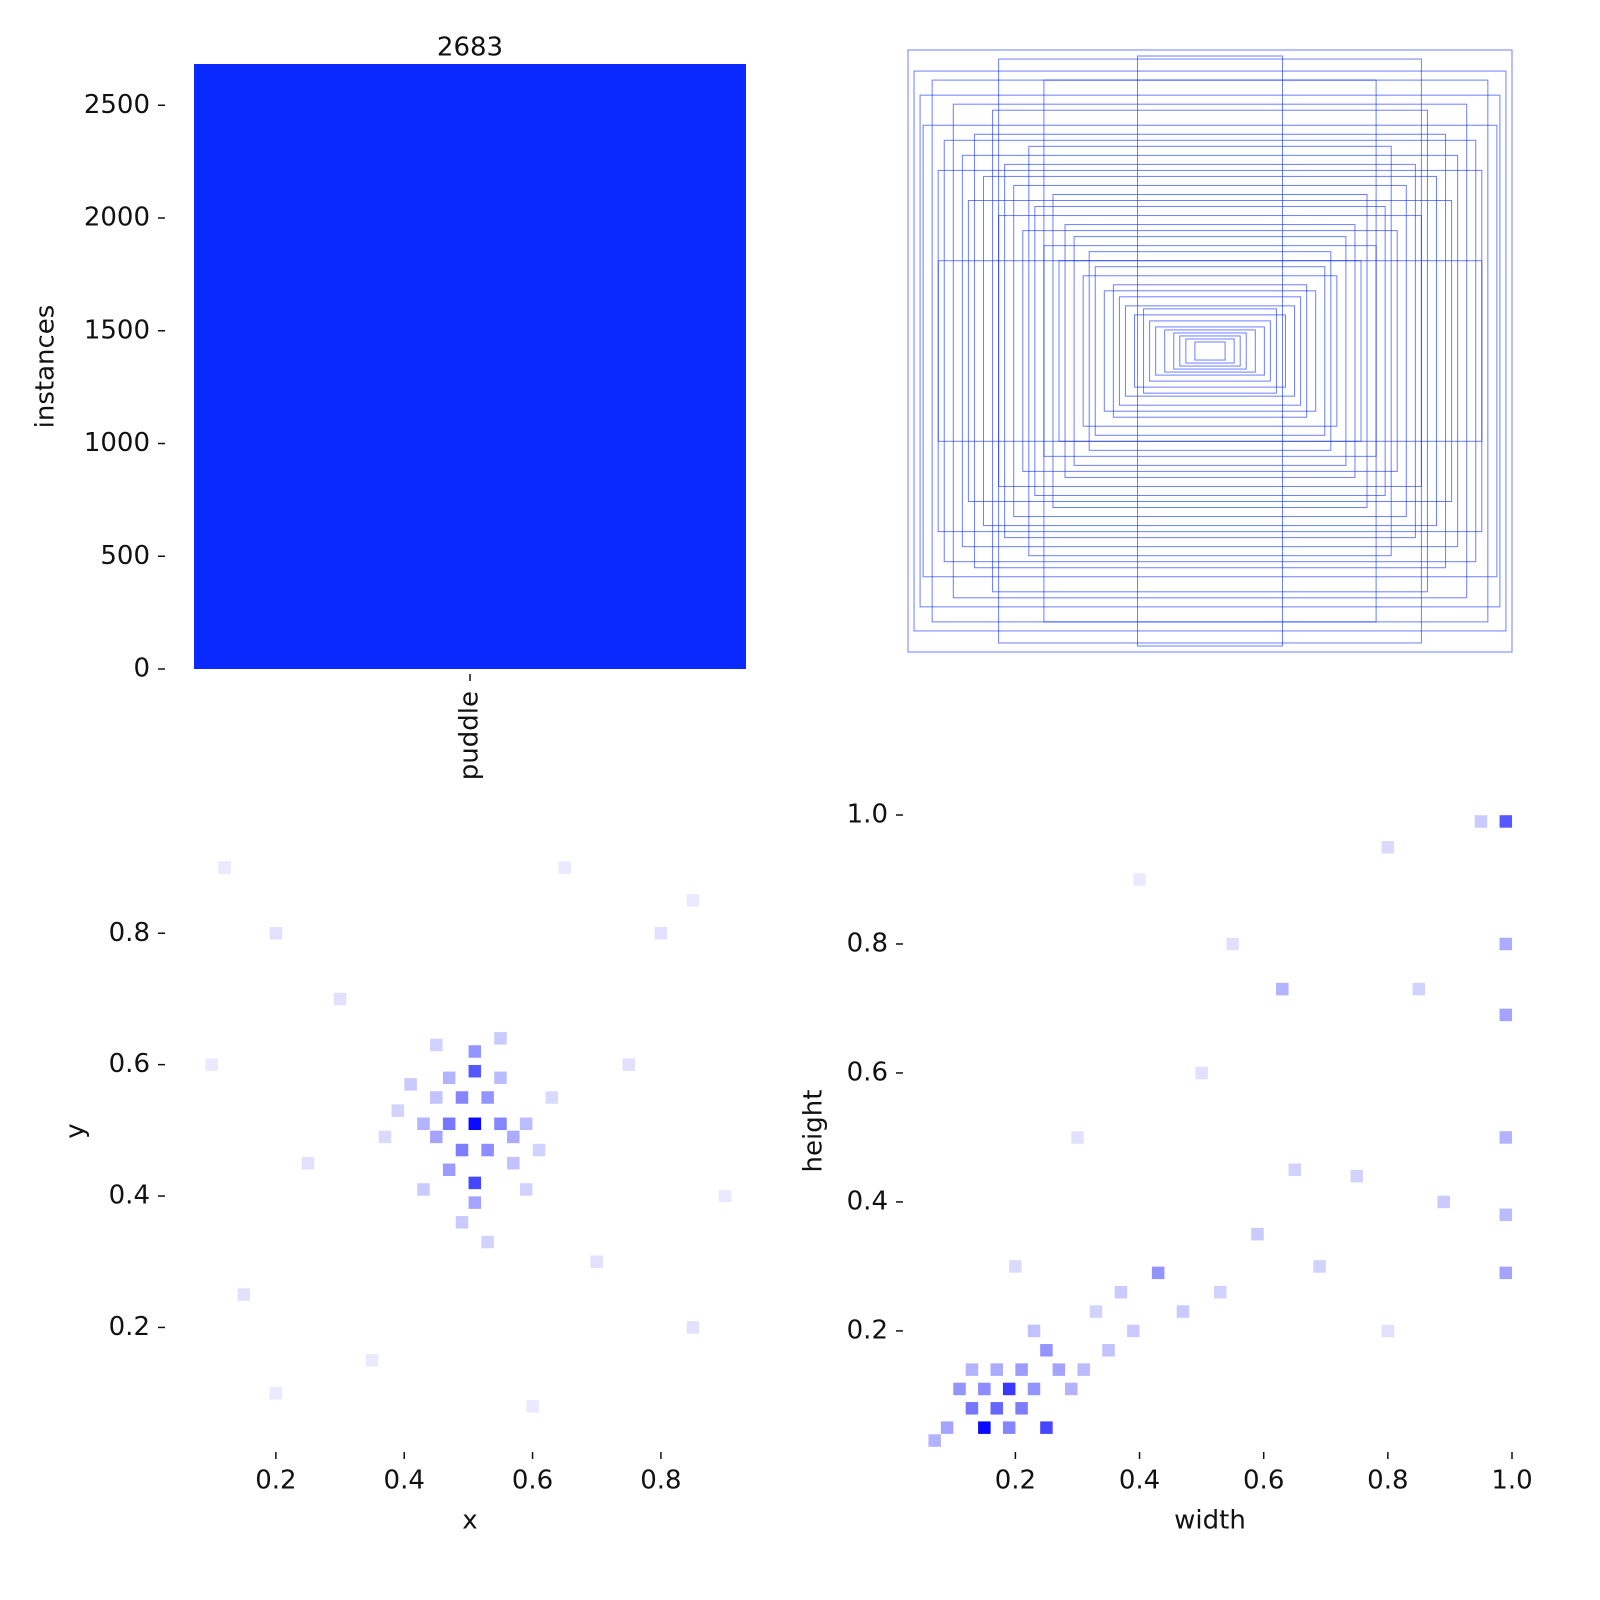 The height and width of the screenshot is (1600, 1600). What do you see at coordinates (125, 556) in the screenshot?
I see `y-tick-label: 500` at bounding box center [125, 556].